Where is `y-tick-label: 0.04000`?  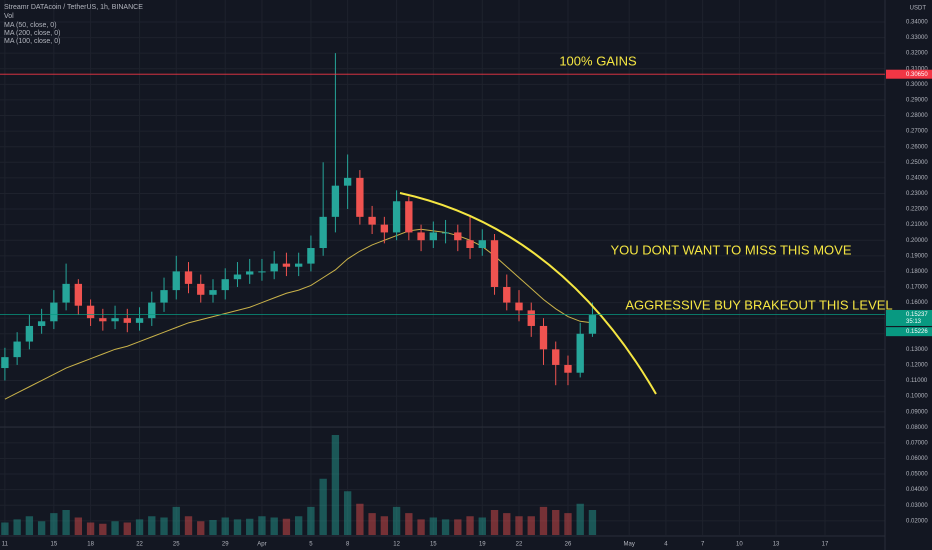
y-tick-label: 0.04000 is located at coordinates (917, 490).